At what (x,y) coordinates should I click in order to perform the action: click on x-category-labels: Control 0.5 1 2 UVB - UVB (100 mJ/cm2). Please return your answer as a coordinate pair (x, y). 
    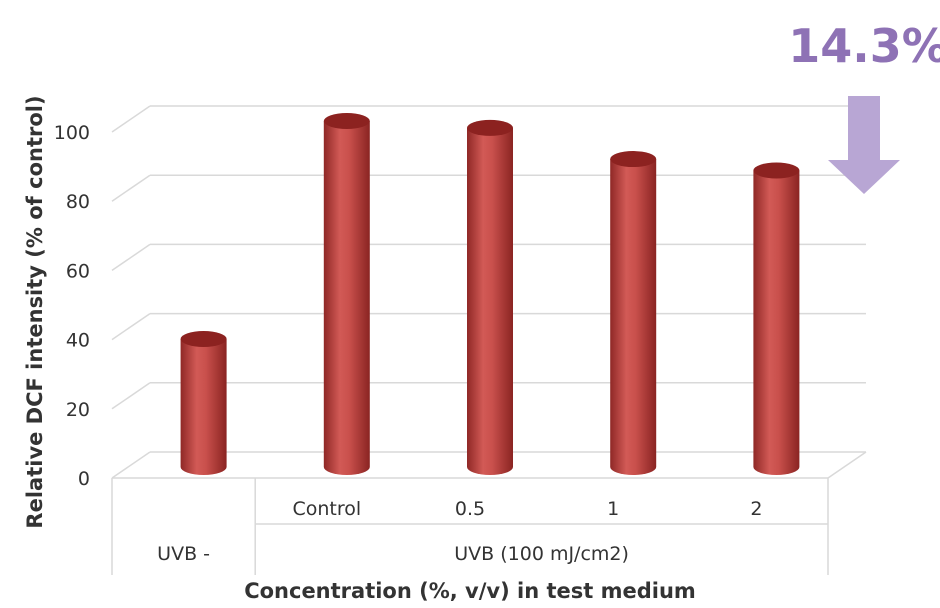
    Looking at the image, I should click on (459, 531).